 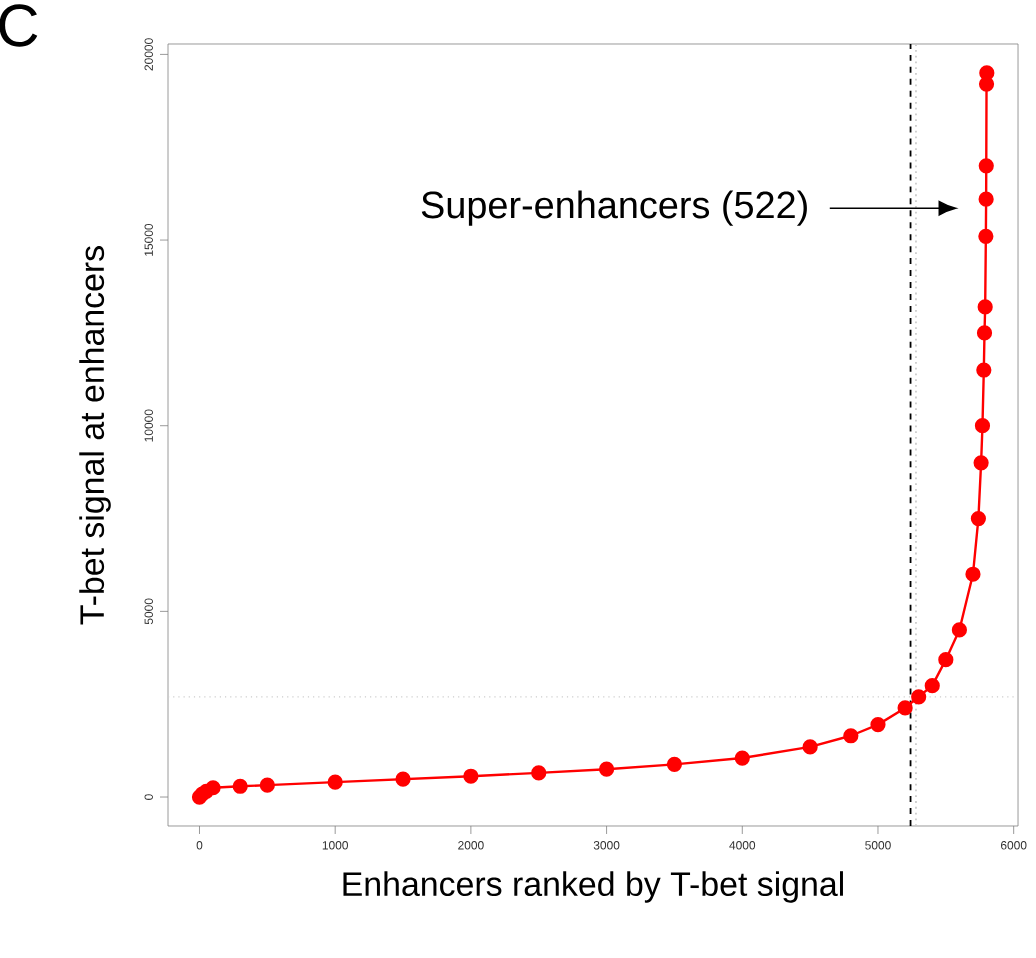 What do you see at coordinates (95, 435) in the screenshot?
I see `y-axis-title: T-bet signal at enhancers` at bounding box center [95, 435].